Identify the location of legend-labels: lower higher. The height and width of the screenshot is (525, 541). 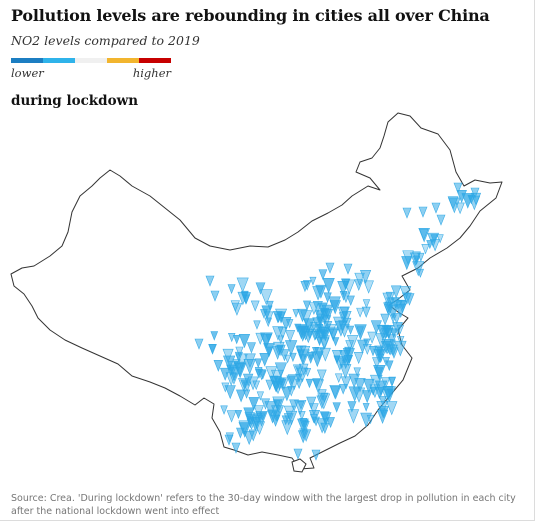
(91, 74).